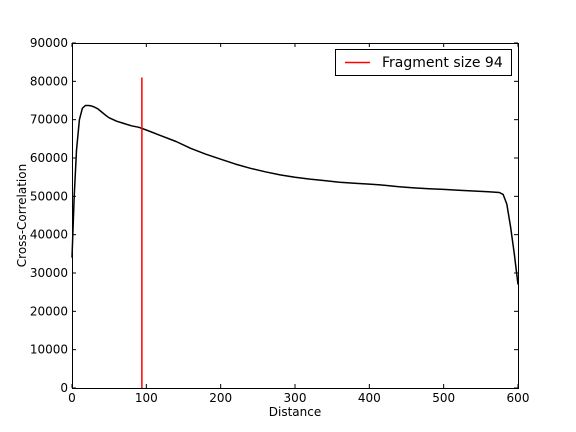 This screenshot has width=576, height=432. Describe the element at coordinates (49, 158) in the screenshot. I see `y-tick-label: 60000` at that location.